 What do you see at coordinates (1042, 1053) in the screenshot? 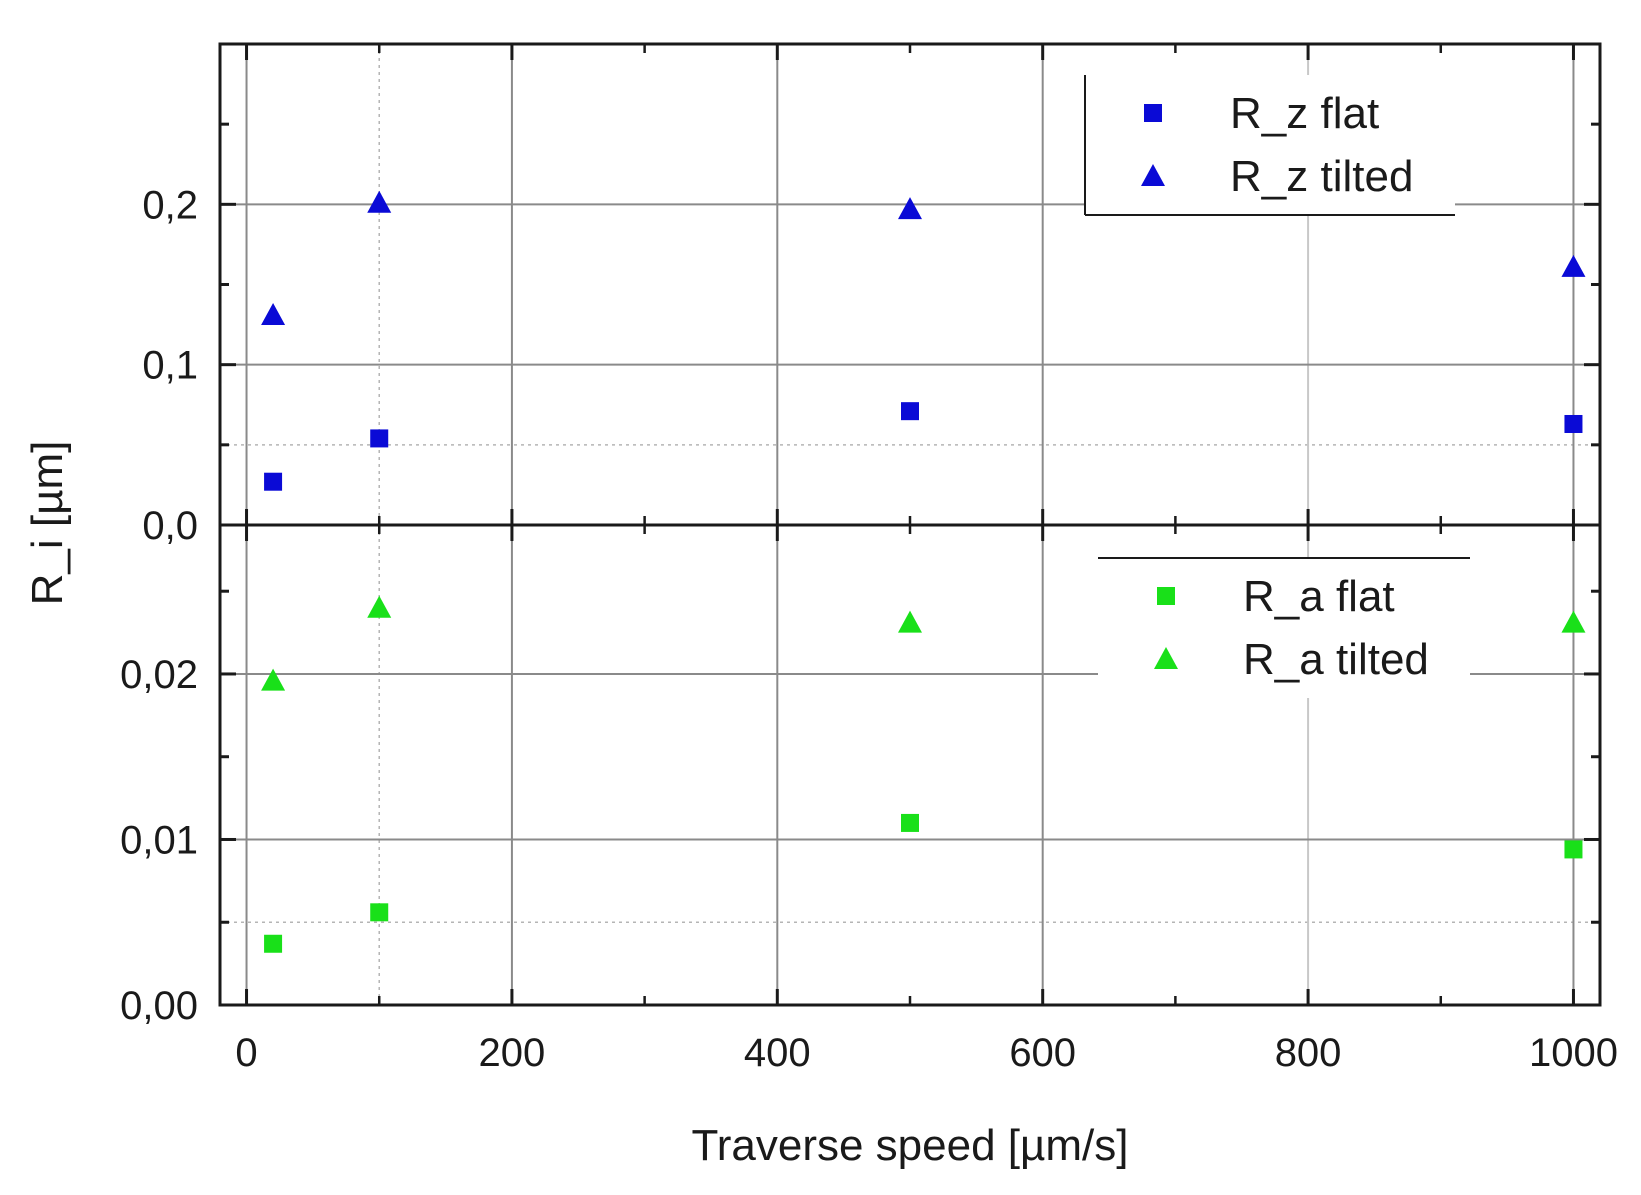
I see `x-tick-label: 600` at bounding box center [1042, 1053].